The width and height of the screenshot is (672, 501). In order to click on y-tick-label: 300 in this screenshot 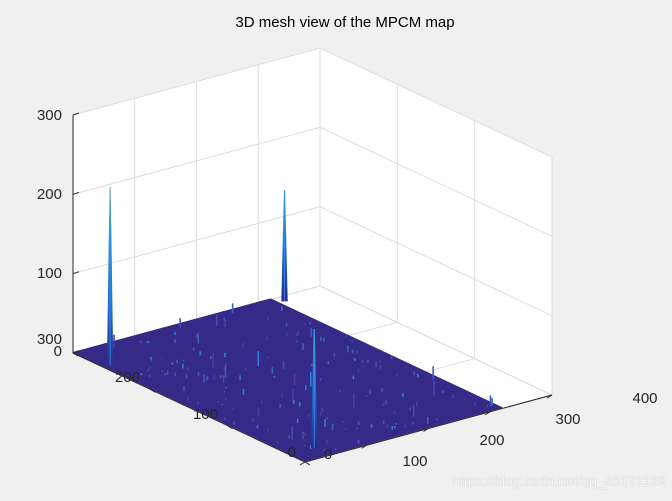, I will do `click(49, 339)`.